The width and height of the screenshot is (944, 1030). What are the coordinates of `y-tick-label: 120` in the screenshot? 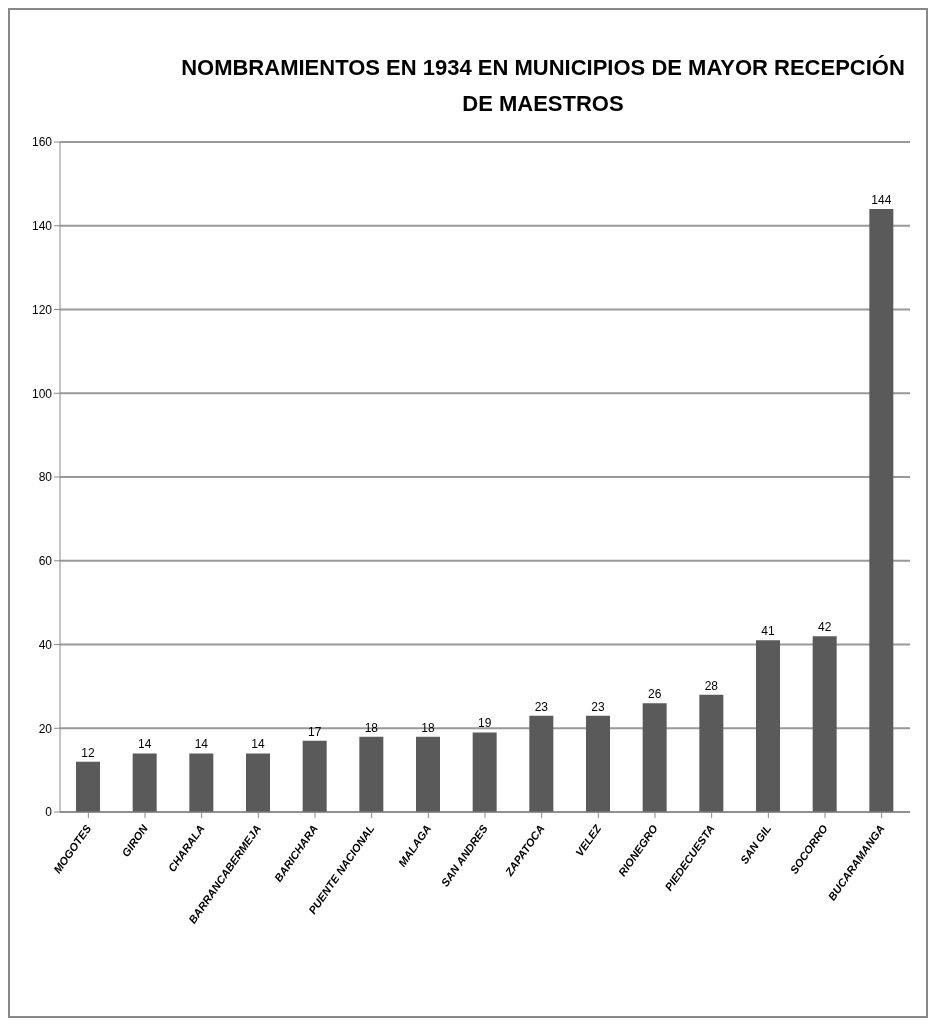 It's located at (42, 309).